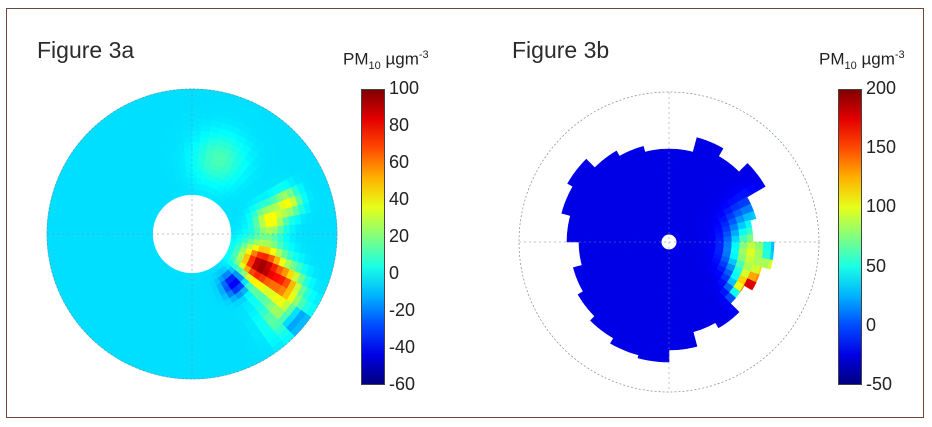 This screenshot has height=427, width=932. I want to click on figure-3a-colorbar-label: PM10 µgm-3, so click(386, 60).